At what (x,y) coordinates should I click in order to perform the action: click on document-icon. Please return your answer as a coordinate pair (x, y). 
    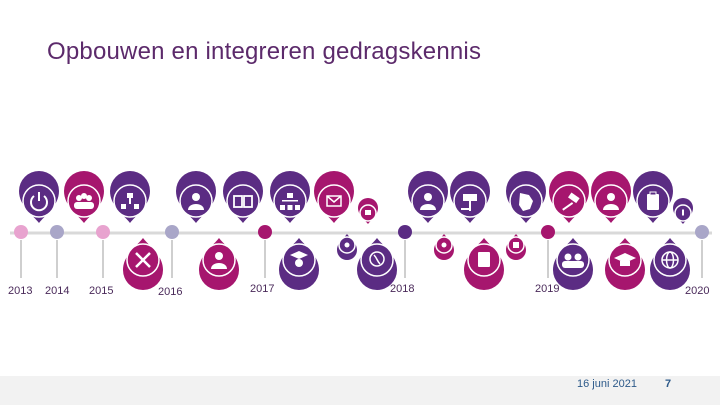
    Looking at the image, I should click on (484, 259).